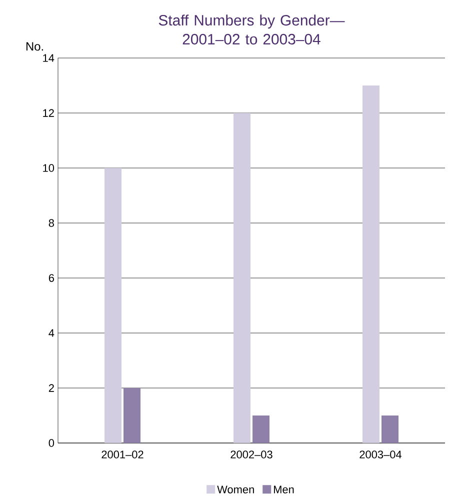 This screenshot has width=453, height=503. I want to click on y-tick-label: 0, so click(51, 443).